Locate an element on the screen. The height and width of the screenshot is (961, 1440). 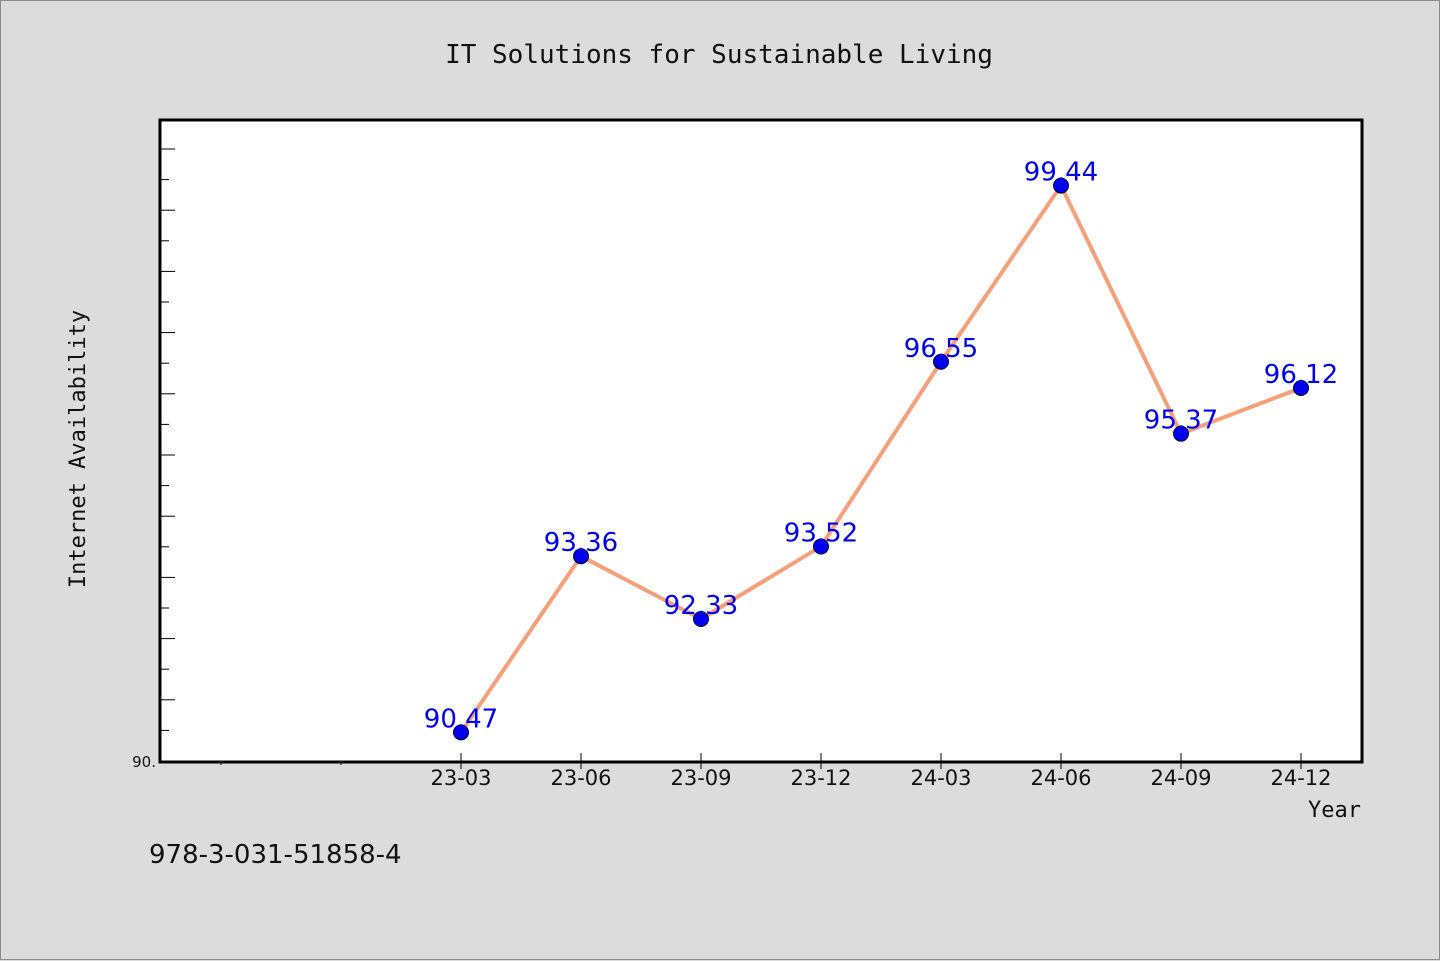
x-tick-label: 23-12 is located at coordinates (820, 778).